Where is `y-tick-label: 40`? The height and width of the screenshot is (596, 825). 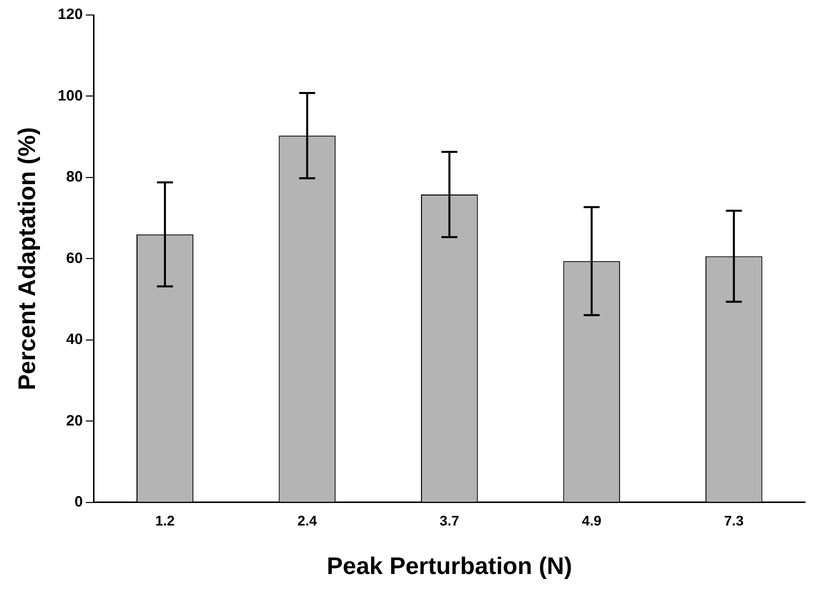 y-tick-label: 40 is located at coordinates (74, 339).